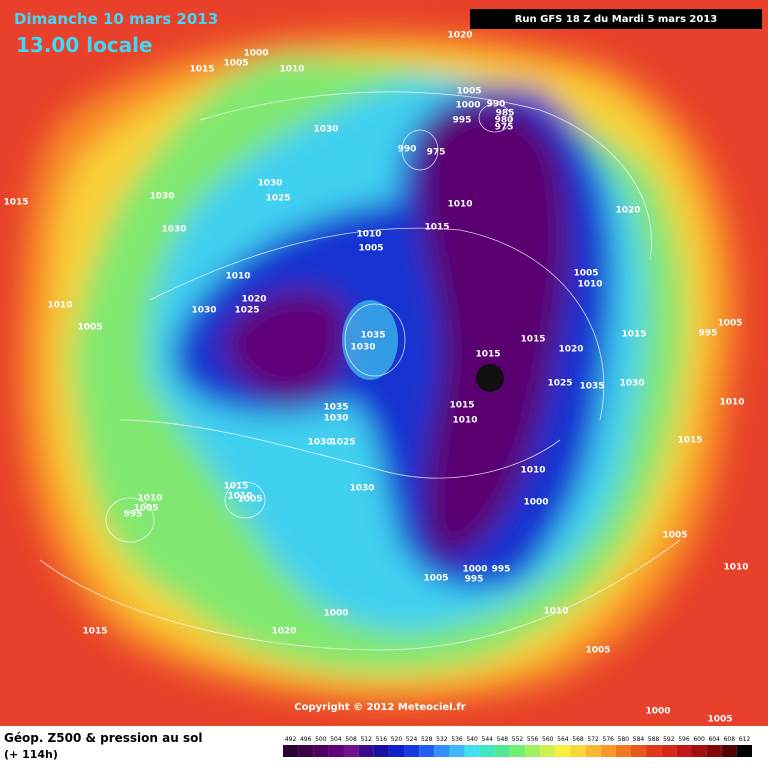  Describe the element at coordinates (533, 739) in the screenshot. I see `scale-value: 556` at that location.